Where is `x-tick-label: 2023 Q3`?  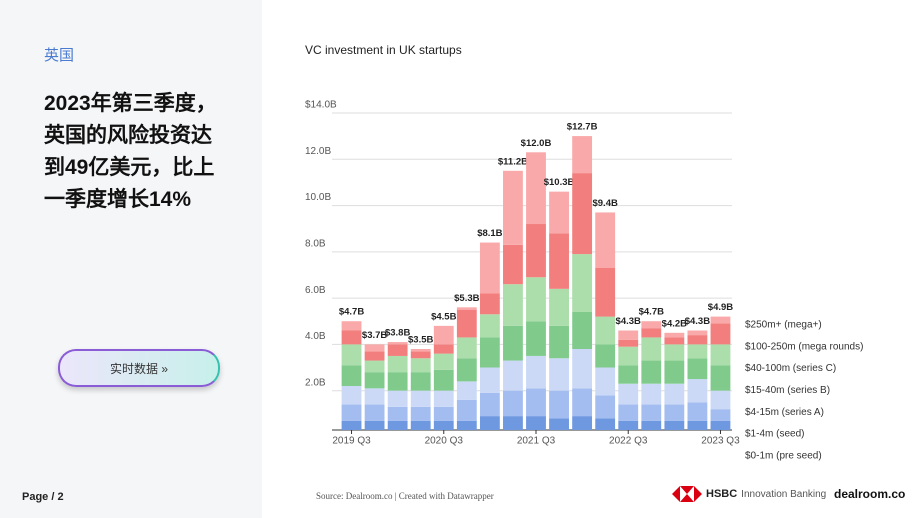 x-tick-label: 2023 Q3 is located at coordinates (720, 441).